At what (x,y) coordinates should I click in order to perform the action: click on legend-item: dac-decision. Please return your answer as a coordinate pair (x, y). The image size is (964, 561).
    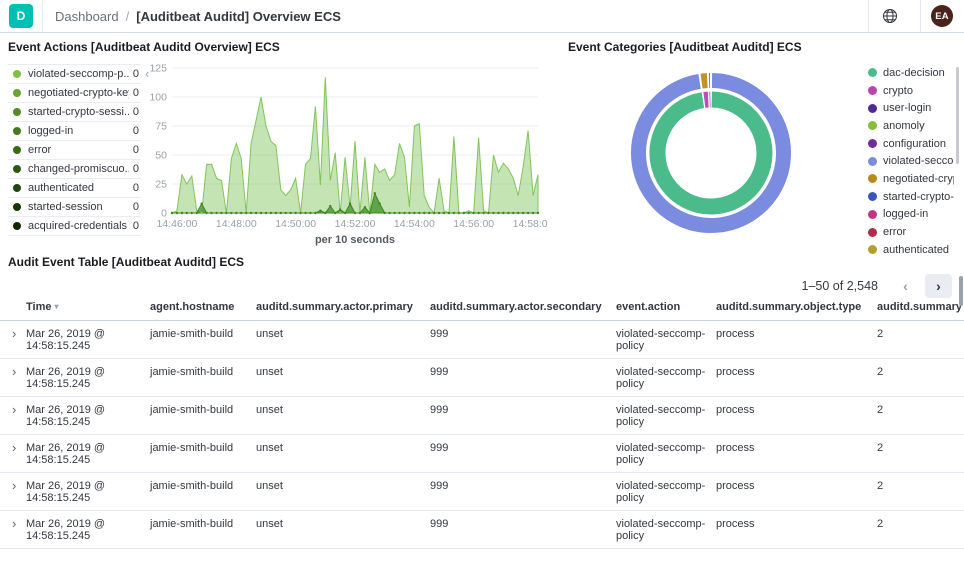
    Looking at the image, I should click on (911, 73).